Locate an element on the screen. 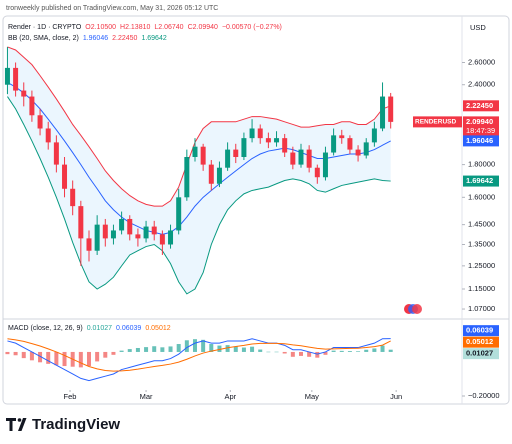 This screenshot has height=444, width=512. events-icon is located at coordinates (413, 309).